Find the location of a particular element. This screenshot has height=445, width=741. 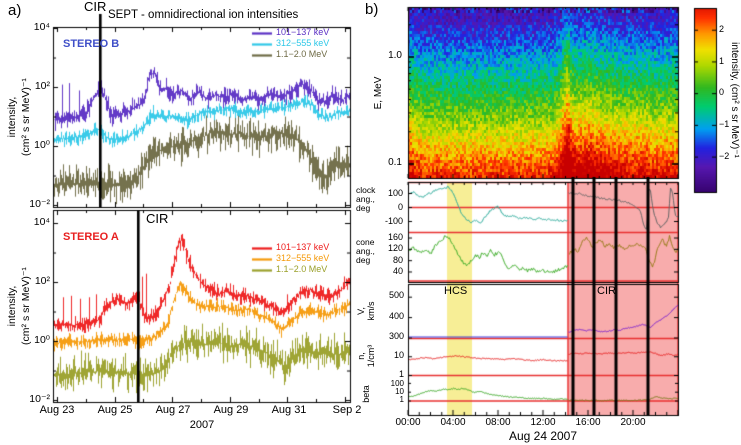

n-tick-1: 1 is located at coordinates (401, 374).